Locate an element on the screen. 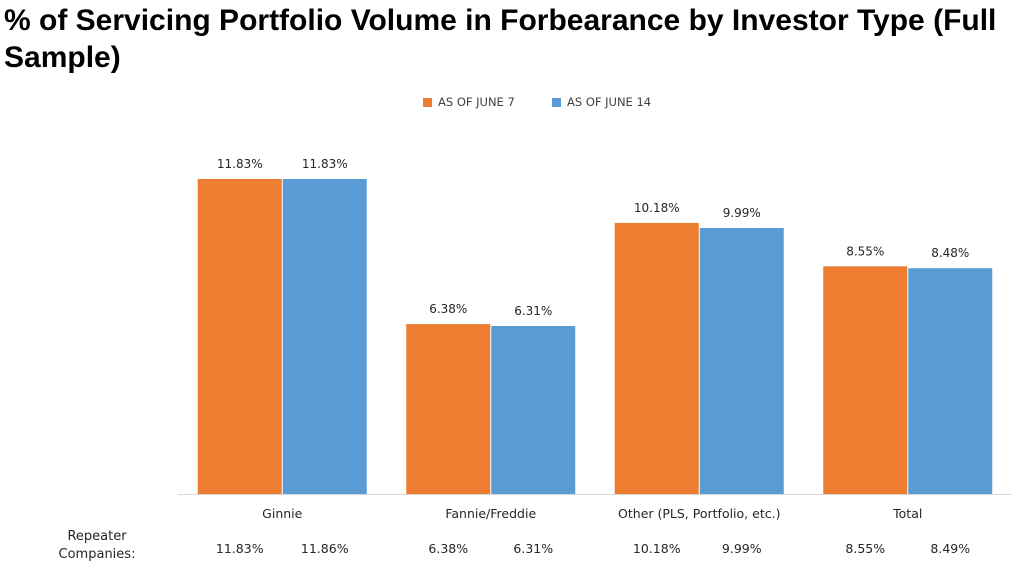 Image resolution: width=1024 pixels, height=569 pixels. repeater-value-june14-2: 9.99% is located at coordinates (742, 548).